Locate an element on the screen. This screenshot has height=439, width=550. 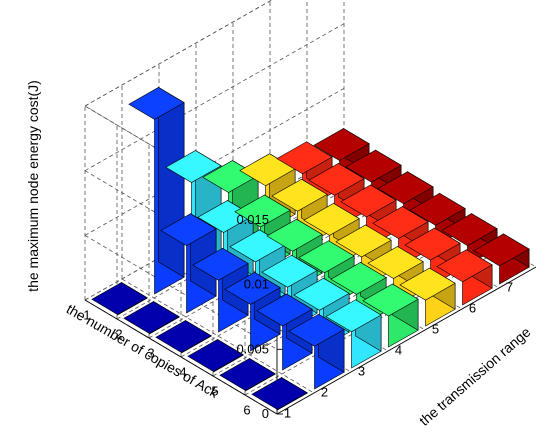
z-tick-label: 0.015 is located at coordinates (252, 219).